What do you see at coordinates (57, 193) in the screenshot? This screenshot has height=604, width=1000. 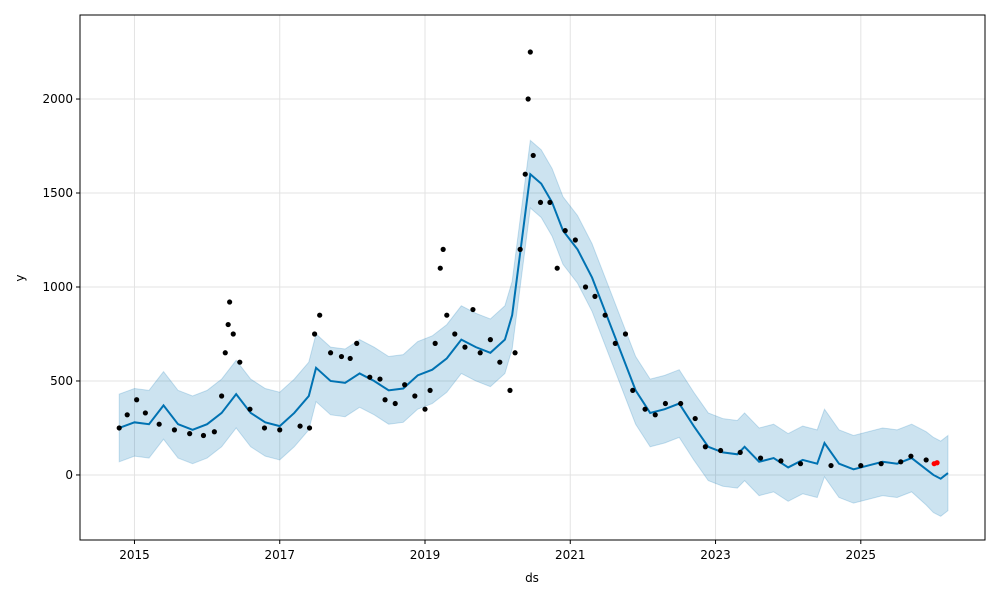 I see `y-tick-label: 1500` at bounding box center [57, 193].